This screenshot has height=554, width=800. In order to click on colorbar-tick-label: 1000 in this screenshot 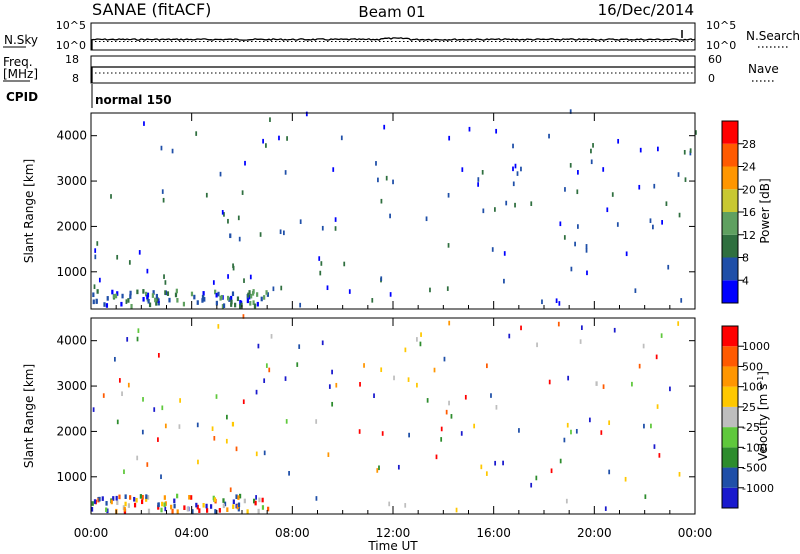, I will do `click(756, 346)`.